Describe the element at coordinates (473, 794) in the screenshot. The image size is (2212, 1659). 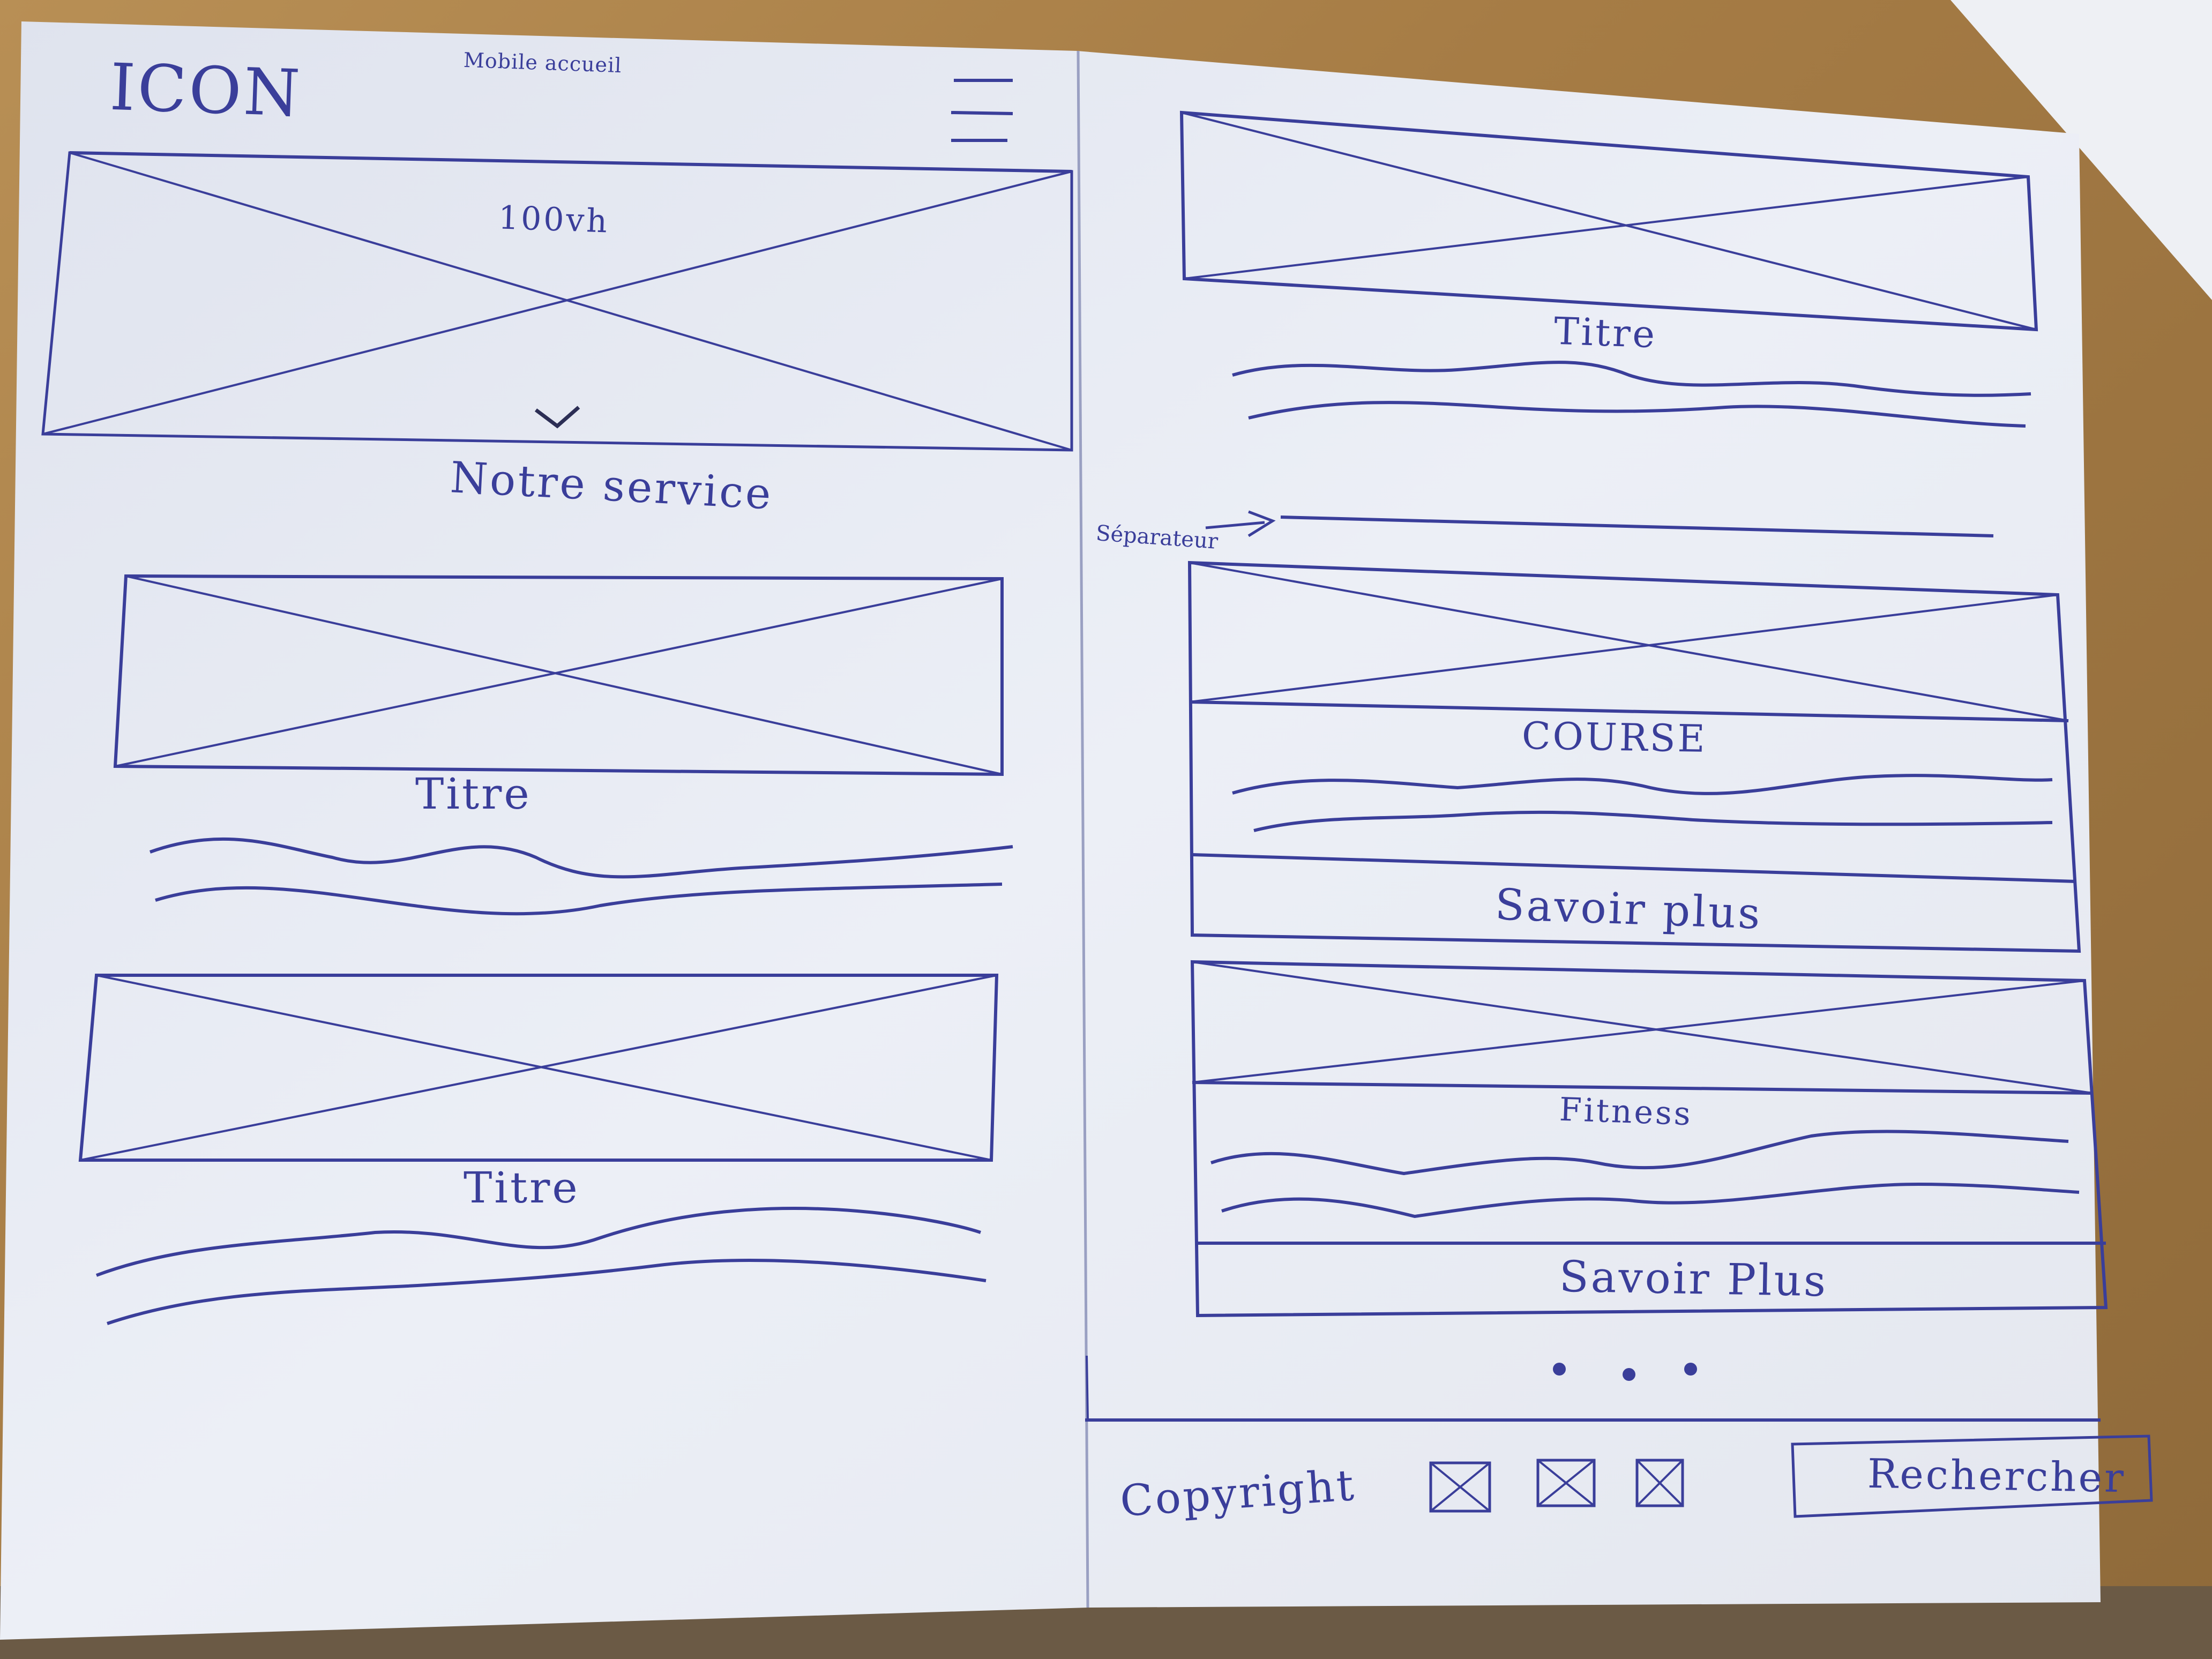
I see `left-card-1-title: Titre` at that location.